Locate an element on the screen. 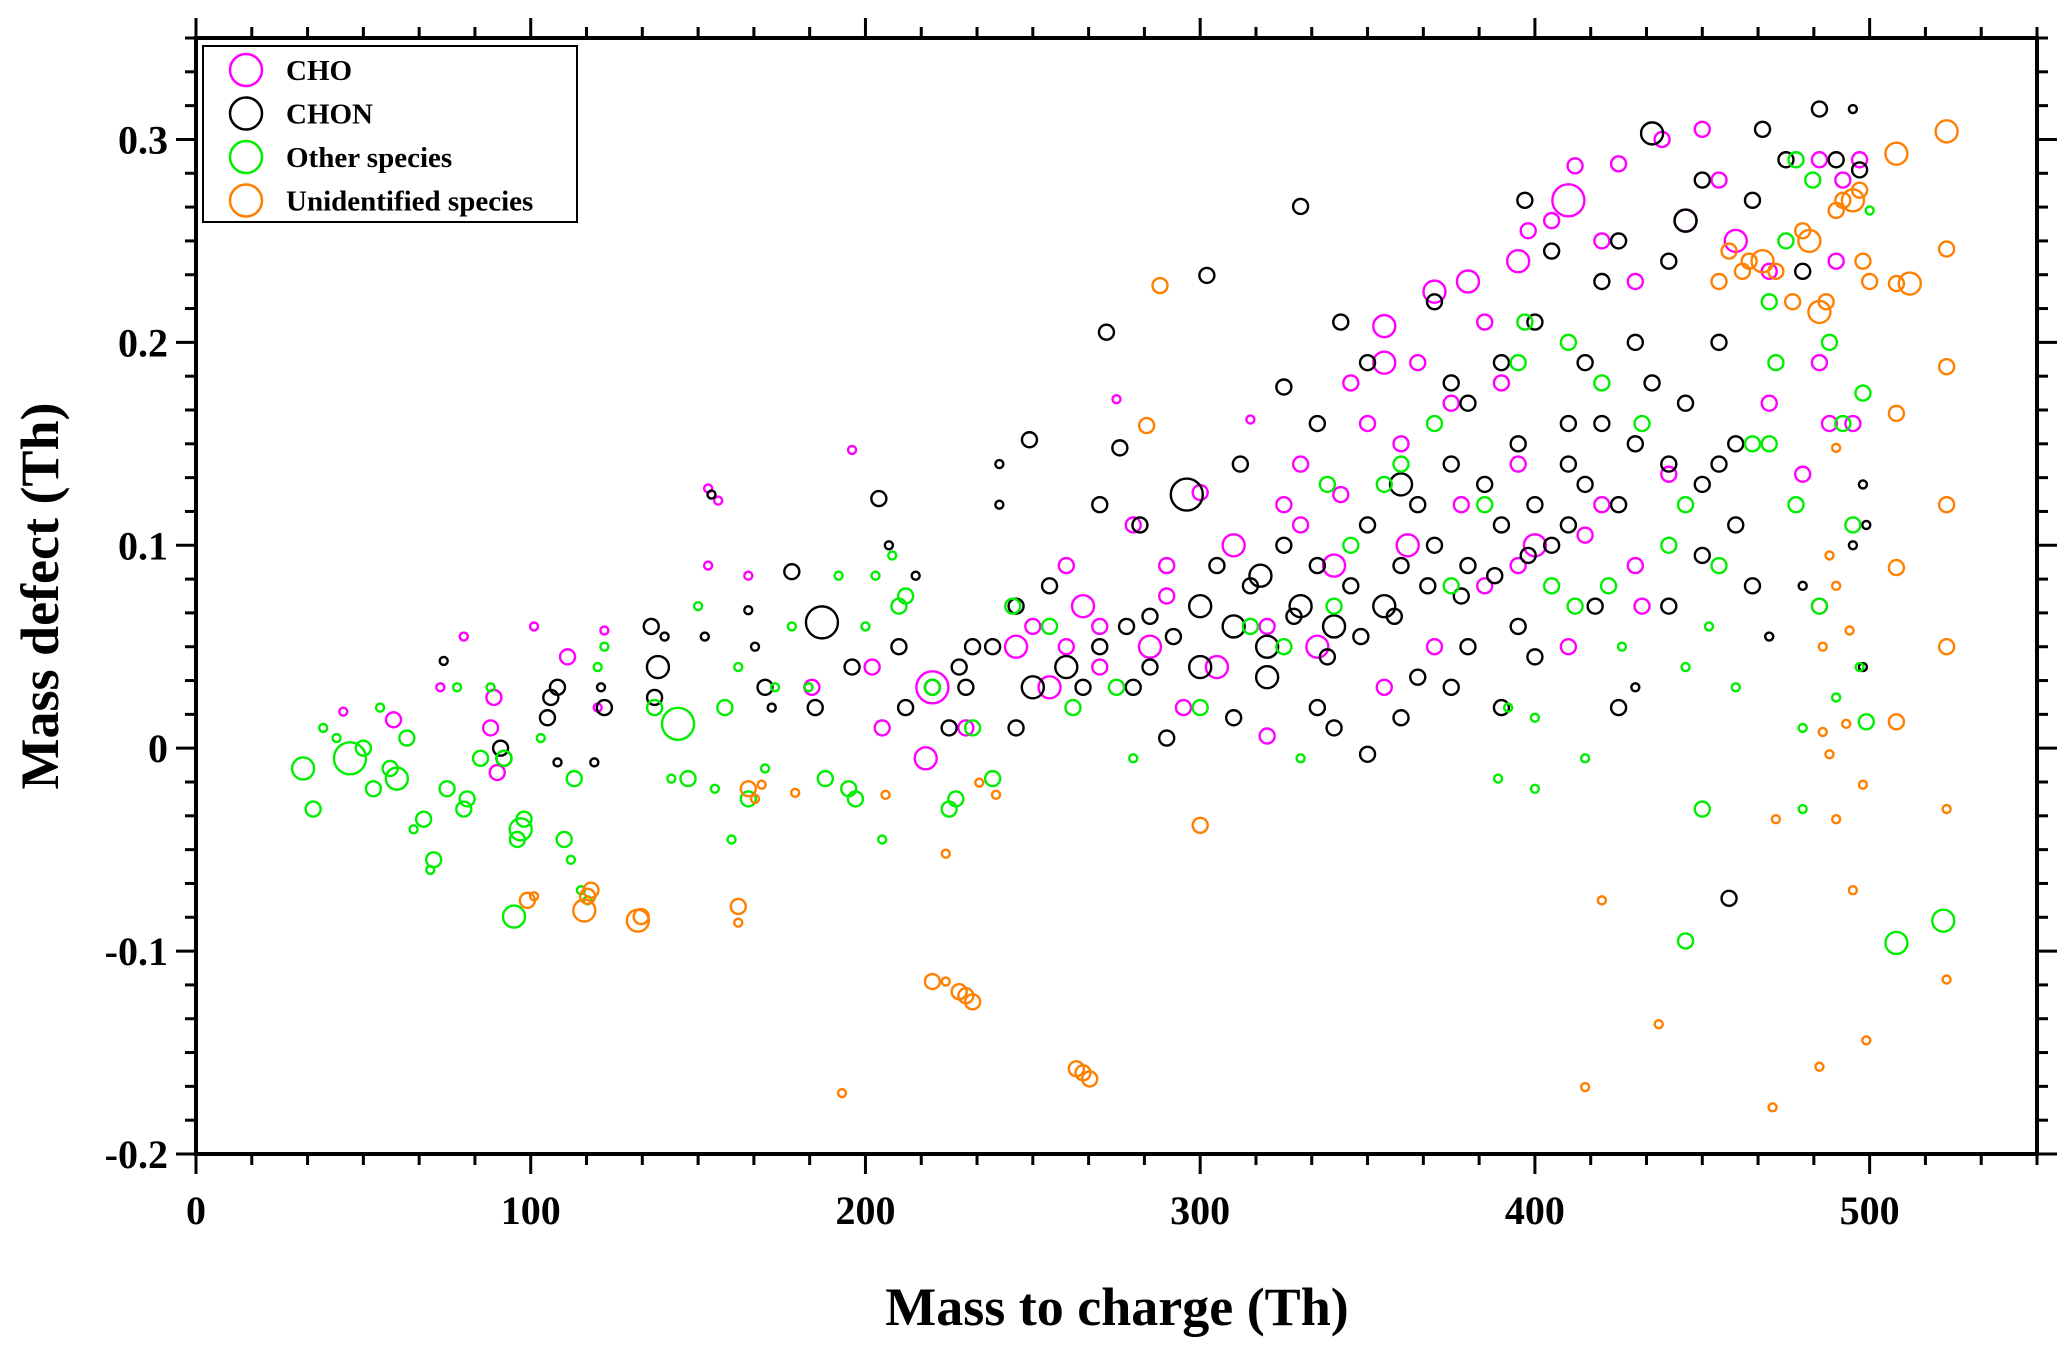  legend-label: Other species is located at coordinates (369, 158).